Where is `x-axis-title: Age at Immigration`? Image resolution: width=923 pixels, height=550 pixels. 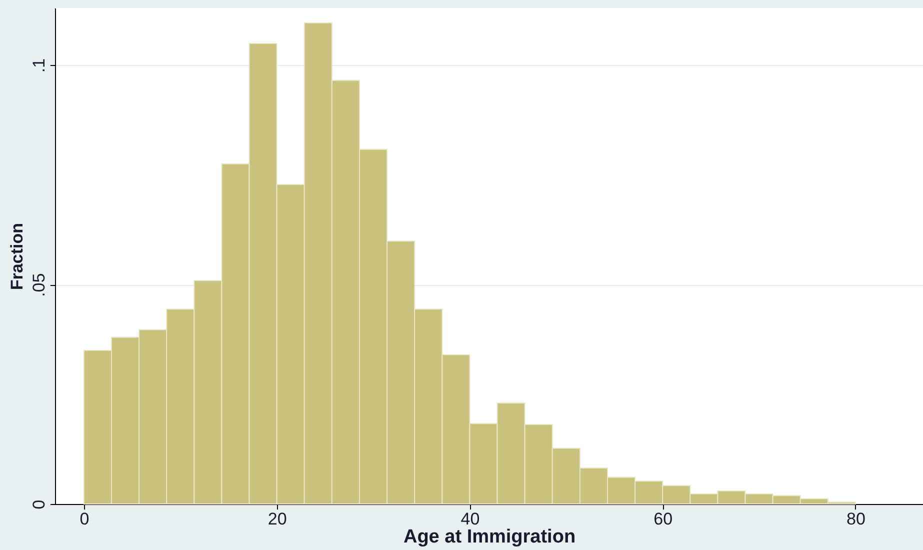
x-axis-title: Age at Immigration is located at coordinates (489, 537).